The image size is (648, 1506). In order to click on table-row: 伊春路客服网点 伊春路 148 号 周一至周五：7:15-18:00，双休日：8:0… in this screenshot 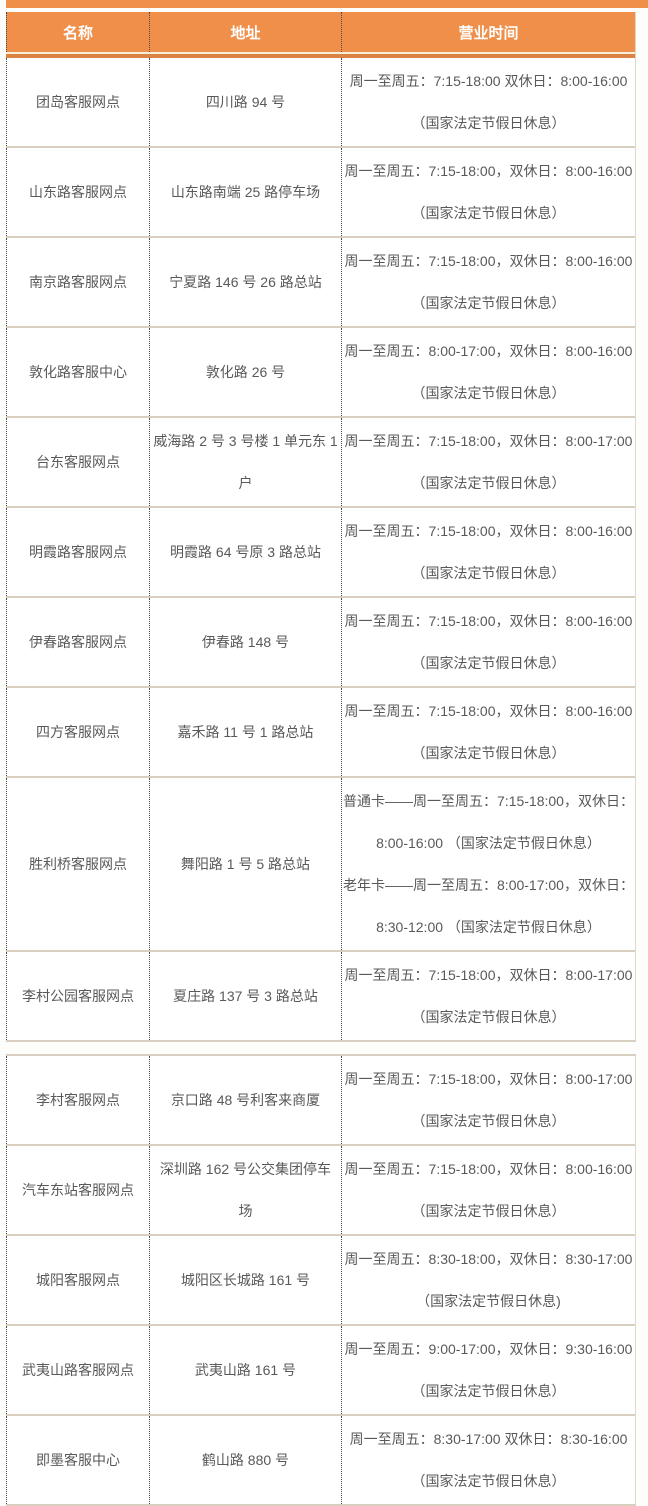, I will do `click(320, 641)`.